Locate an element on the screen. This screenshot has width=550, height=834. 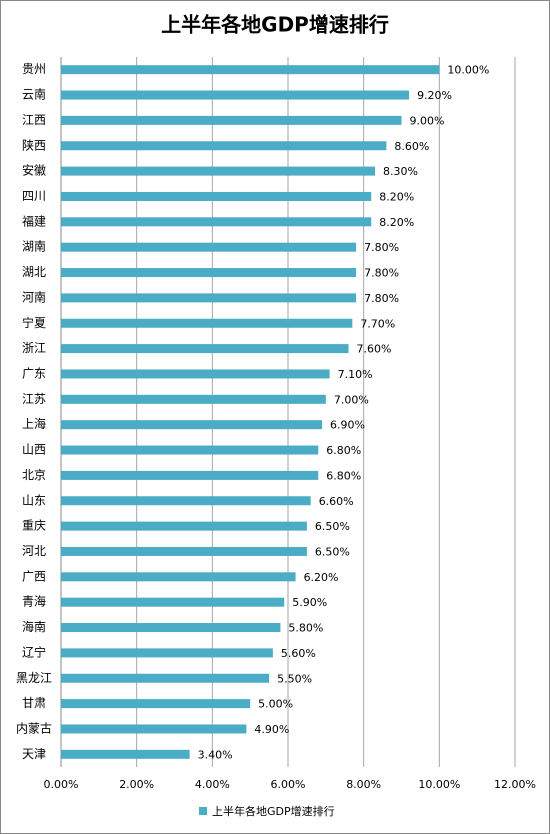
value-label: 5.50% is located at coordinates (294, 678).